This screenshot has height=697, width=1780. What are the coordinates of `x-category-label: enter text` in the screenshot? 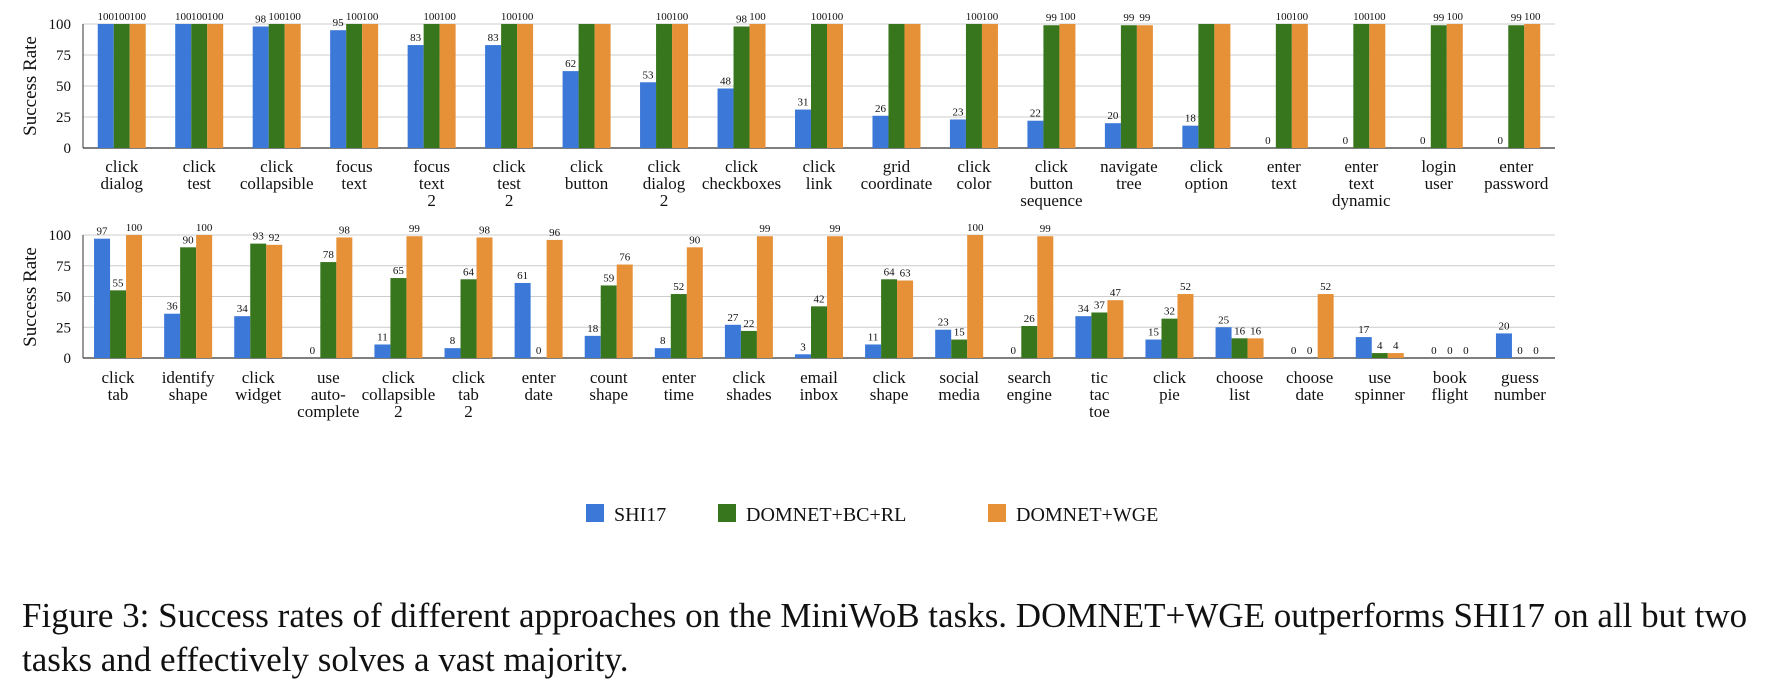 It's located at (1284, 175).